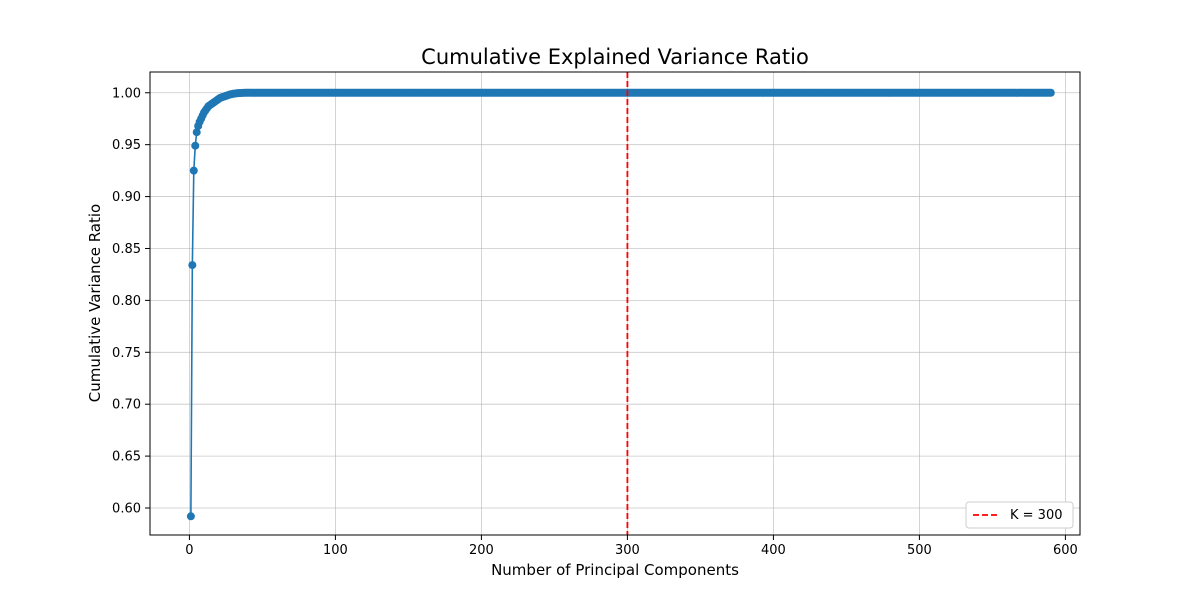 Image resolution: width=1200 pixels, height=600 pixels. What do you see at coordinates (919, 550) in the screenshot?
I see `x-tick-label: 500` at bounding box center [919, 550].